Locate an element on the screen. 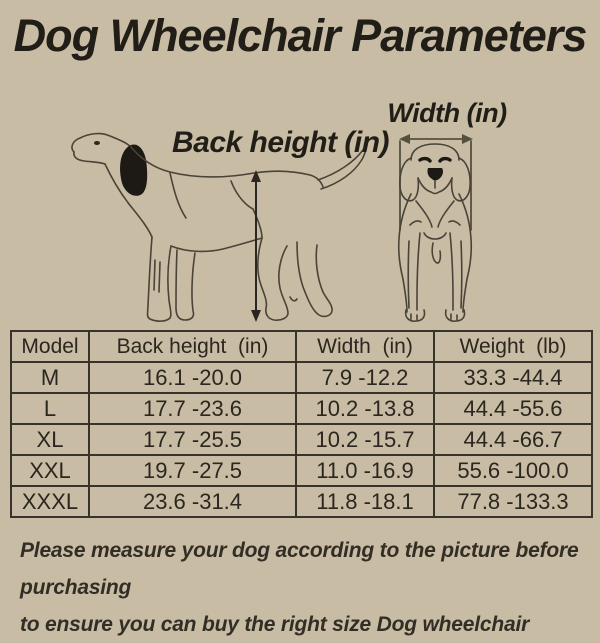  cell-model: XXL is located at coordinates (50, 470).